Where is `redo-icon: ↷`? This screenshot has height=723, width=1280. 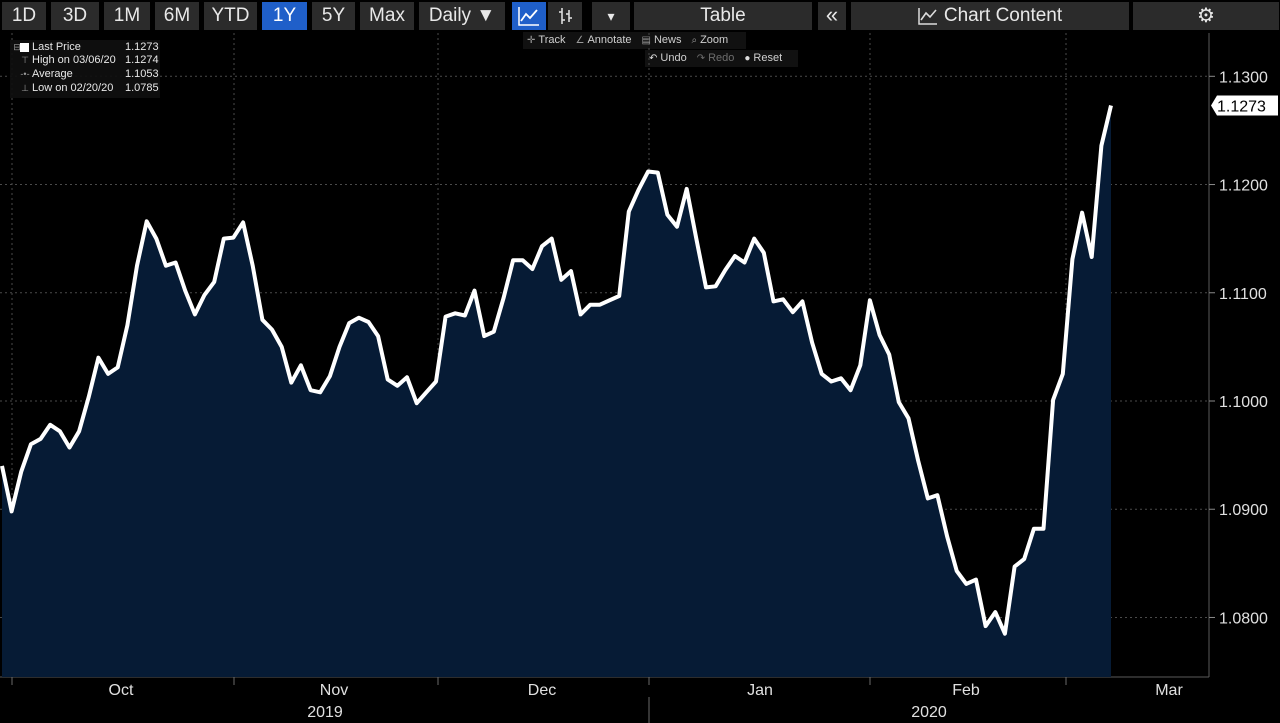 redo-icon: ↷ is located at coordinates (701, 58).